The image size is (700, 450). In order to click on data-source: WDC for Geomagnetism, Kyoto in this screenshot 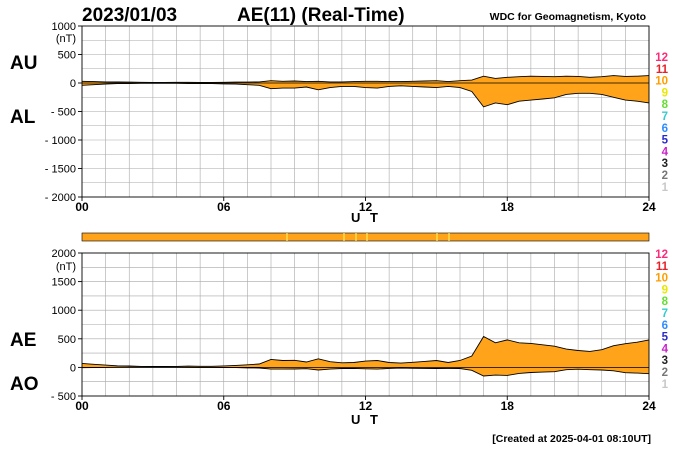, I will do `click(568, 17)`.